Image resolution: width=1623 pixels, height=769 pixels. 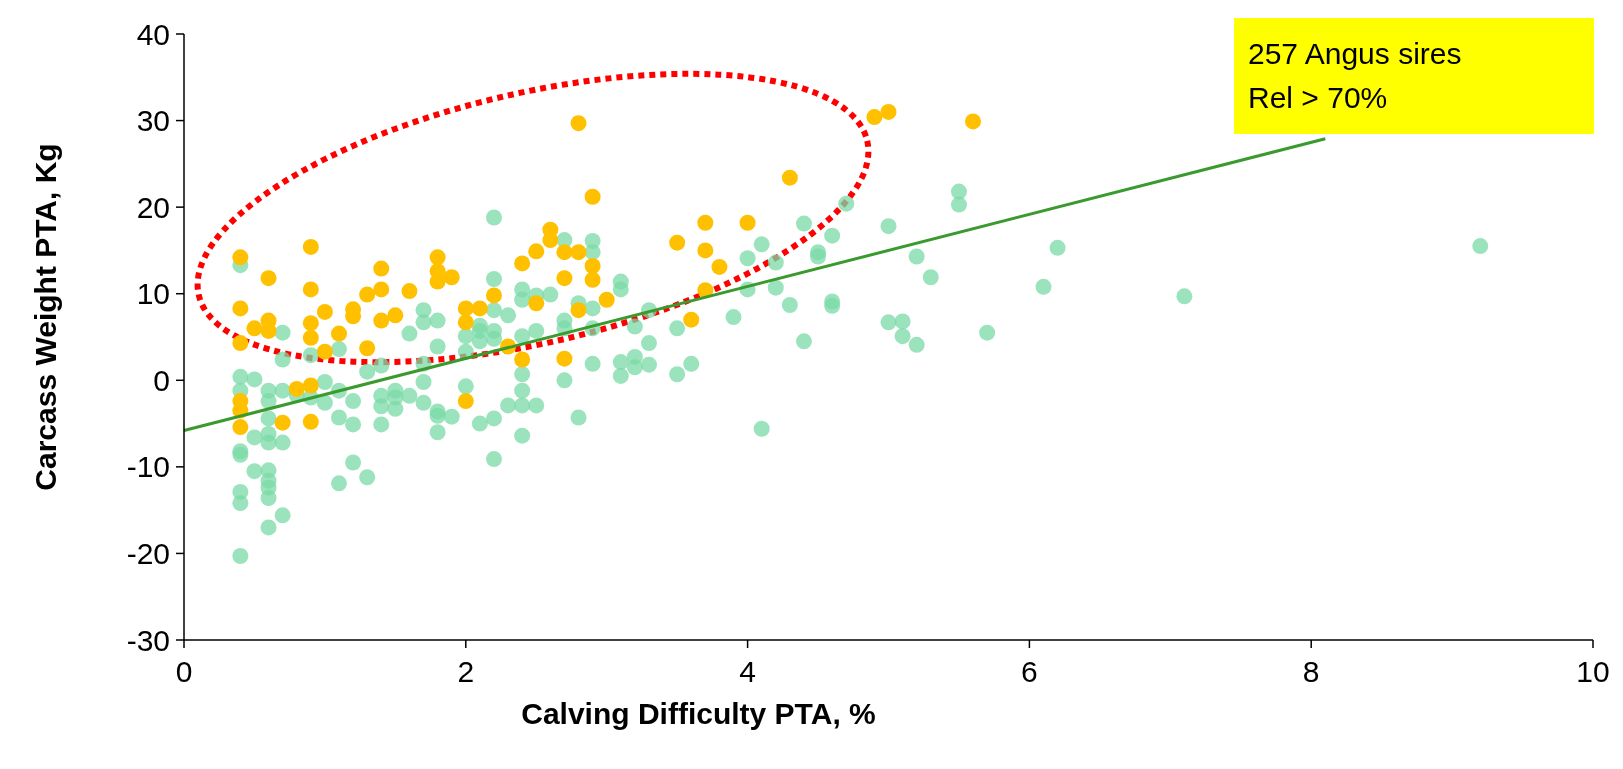 I want to click on y-tick-label: 0, so click(x=161, y=380).